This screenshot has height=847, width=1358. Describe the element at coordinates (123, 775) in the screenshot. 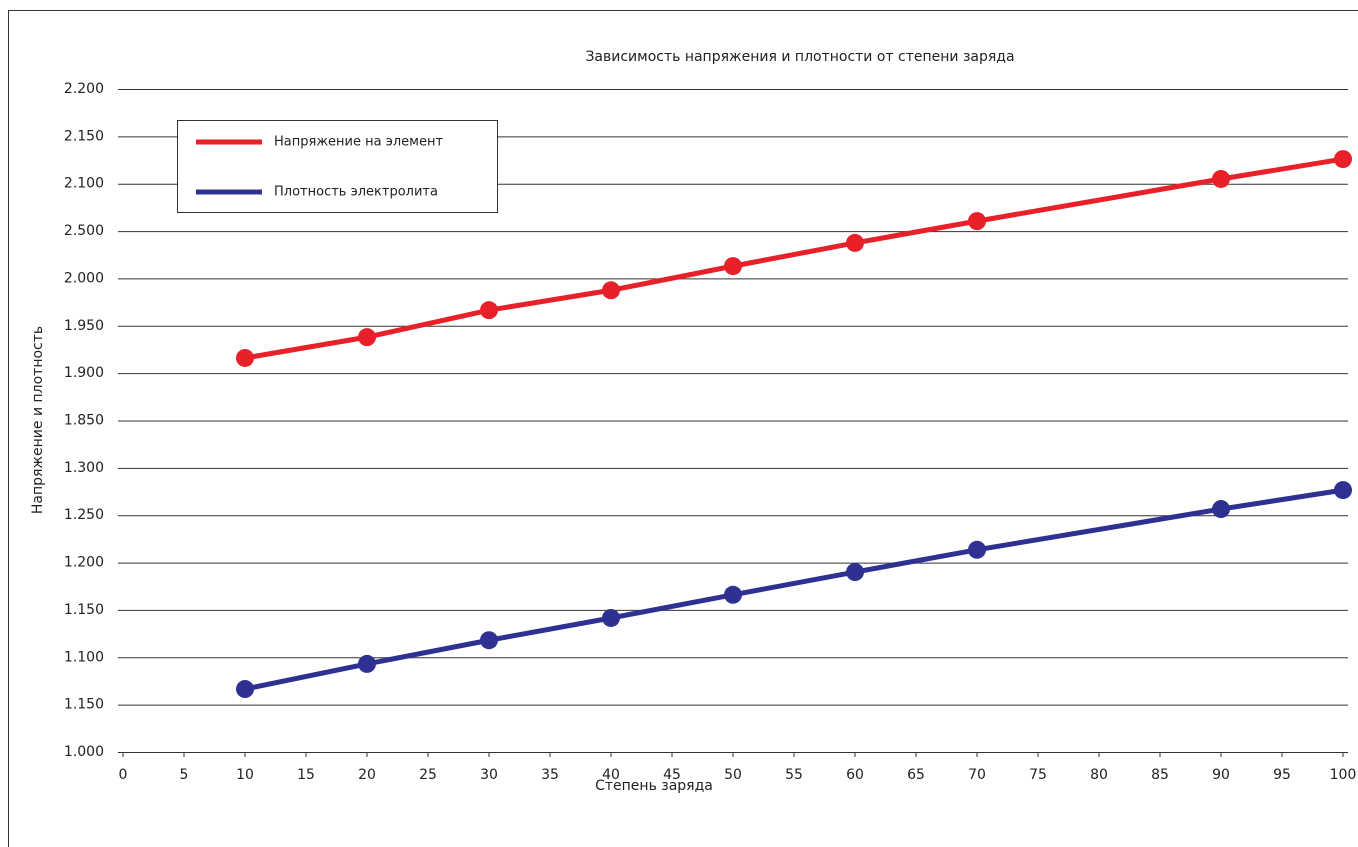

I see `x-tick-label: 0` at that location.